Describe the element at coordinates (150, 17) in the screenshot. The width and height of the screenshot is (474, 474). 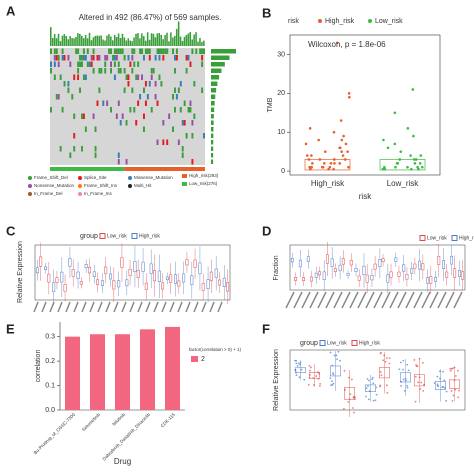
I see `oncoprint-title: Altered in 492 (86.47%) of 569 samples.` at that location.